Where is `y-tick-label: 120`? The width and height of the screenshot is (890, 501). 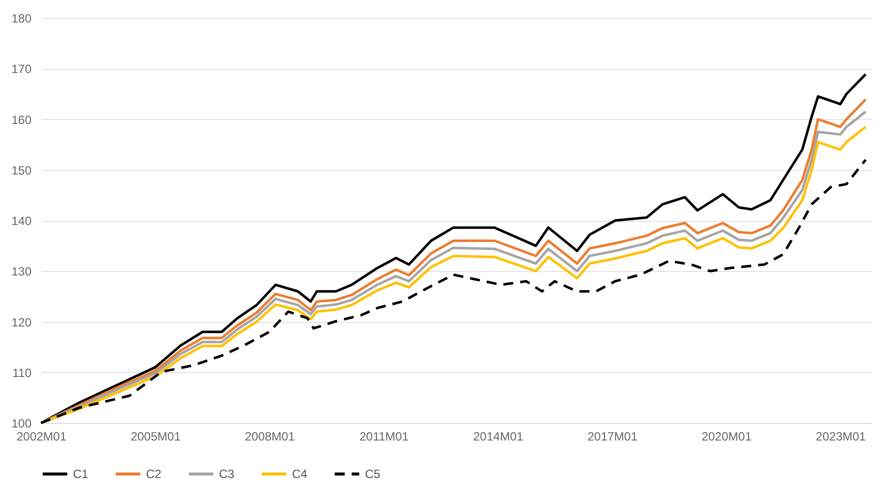 y-tick-label: 120 is located at coordinates (21, 322).